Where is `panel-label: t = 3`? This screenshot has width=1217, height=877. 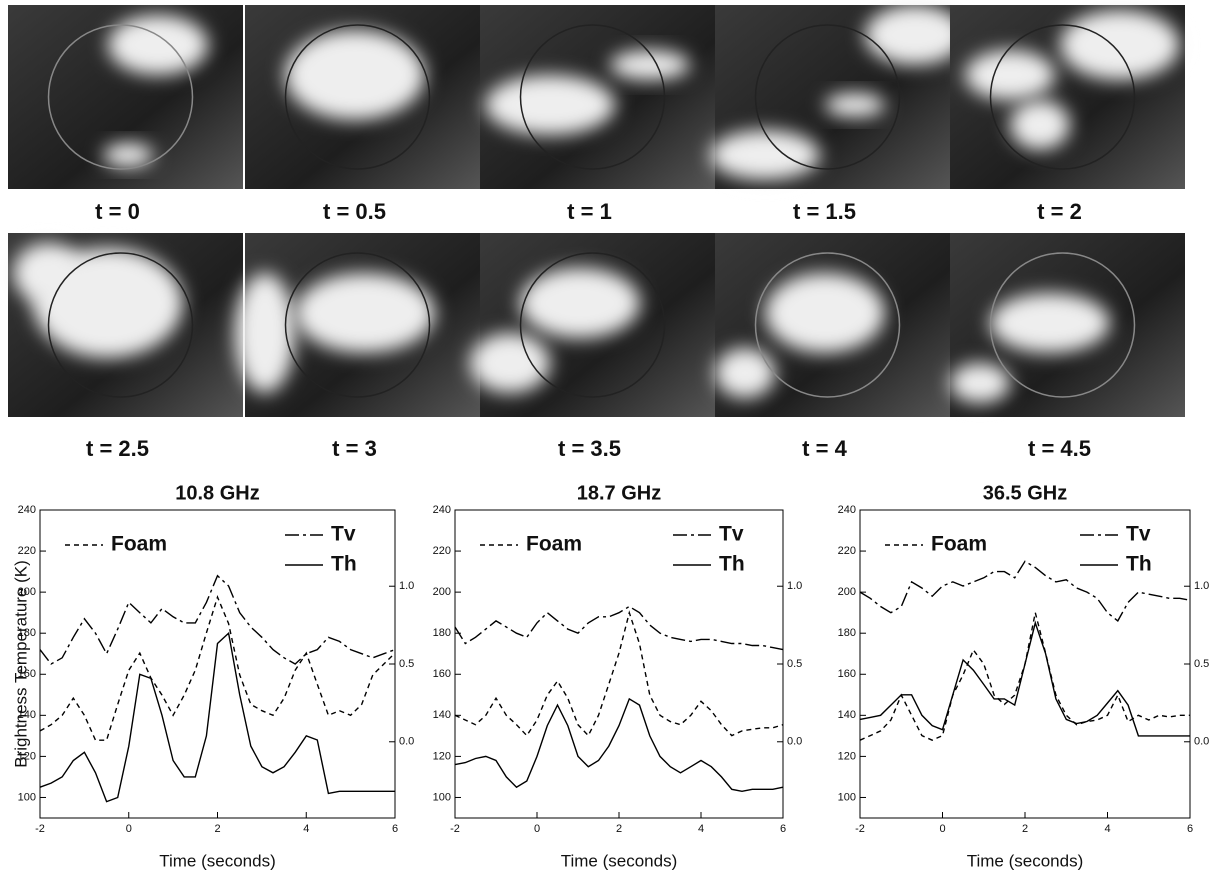 panel-label: t = 3 is located at coordinates (354, 448).